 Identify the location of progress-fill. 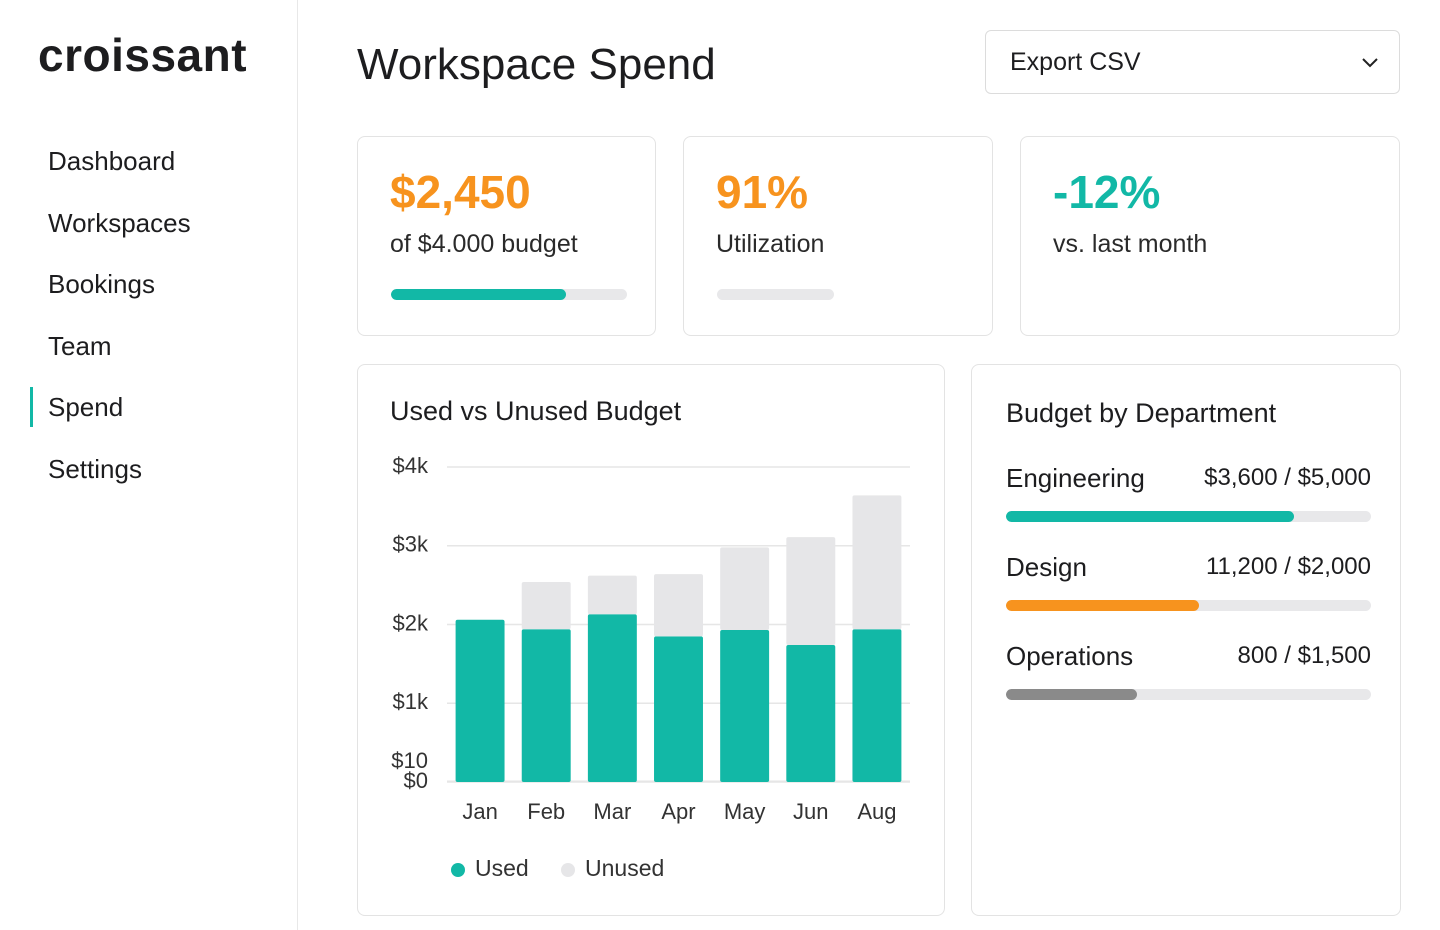
(478, 294).